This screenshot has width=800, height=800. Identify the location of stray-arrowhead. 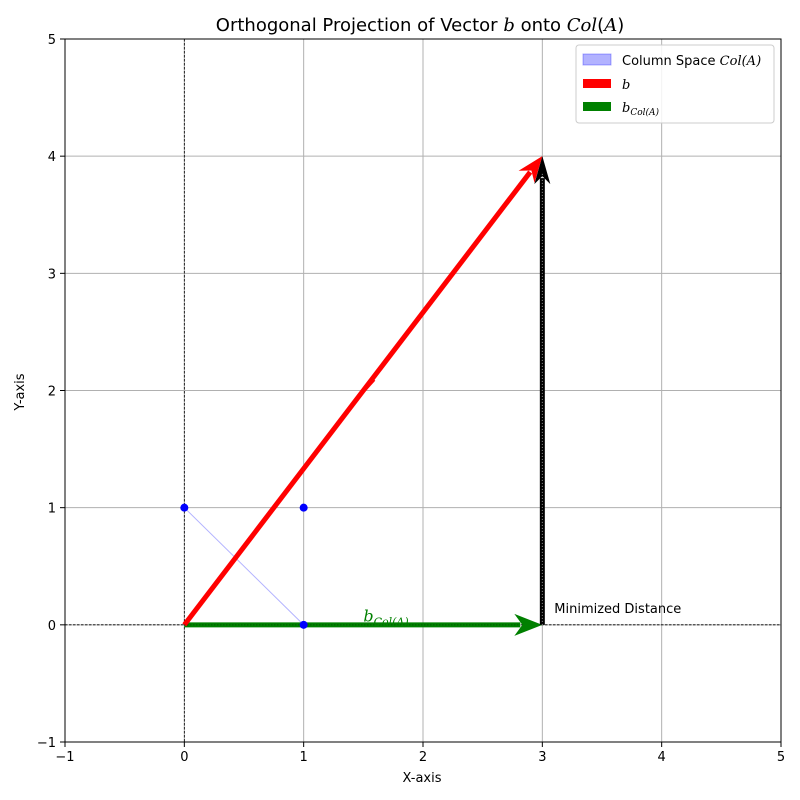
(371, 384).